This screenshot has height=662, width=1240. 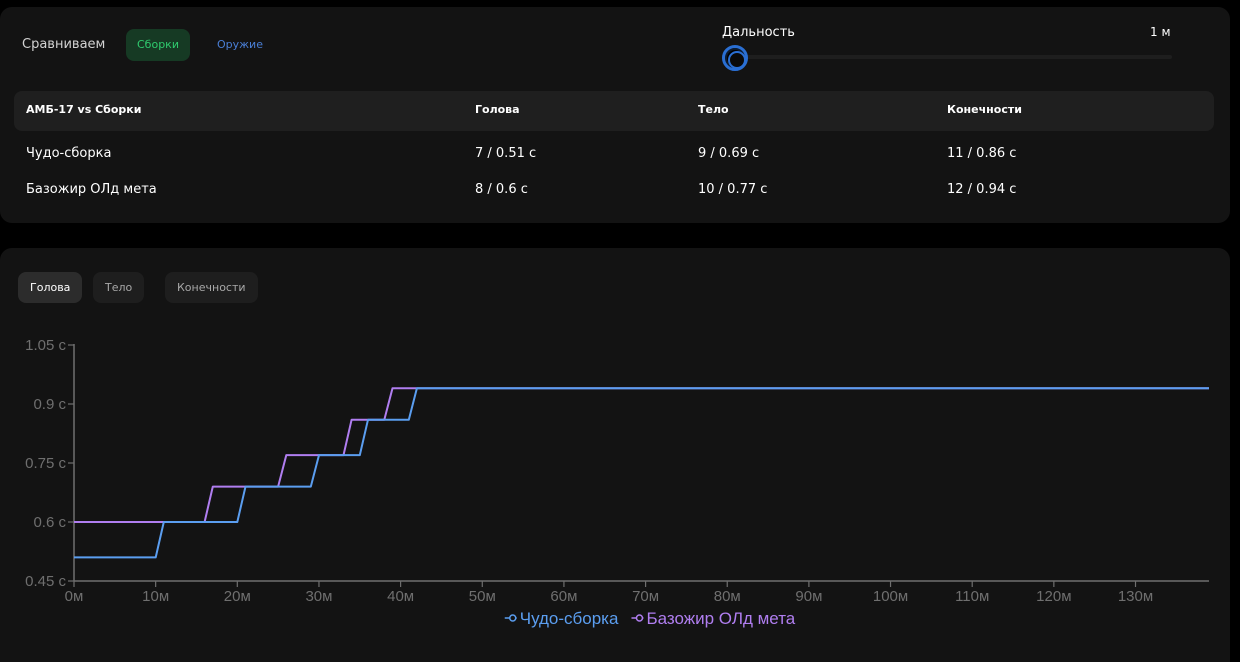 What do you see at coordinates (84, 109) in the screenshot?
I see `table-header-title: АМБ-17 vs Сборки` at bounding box center [84, 109].